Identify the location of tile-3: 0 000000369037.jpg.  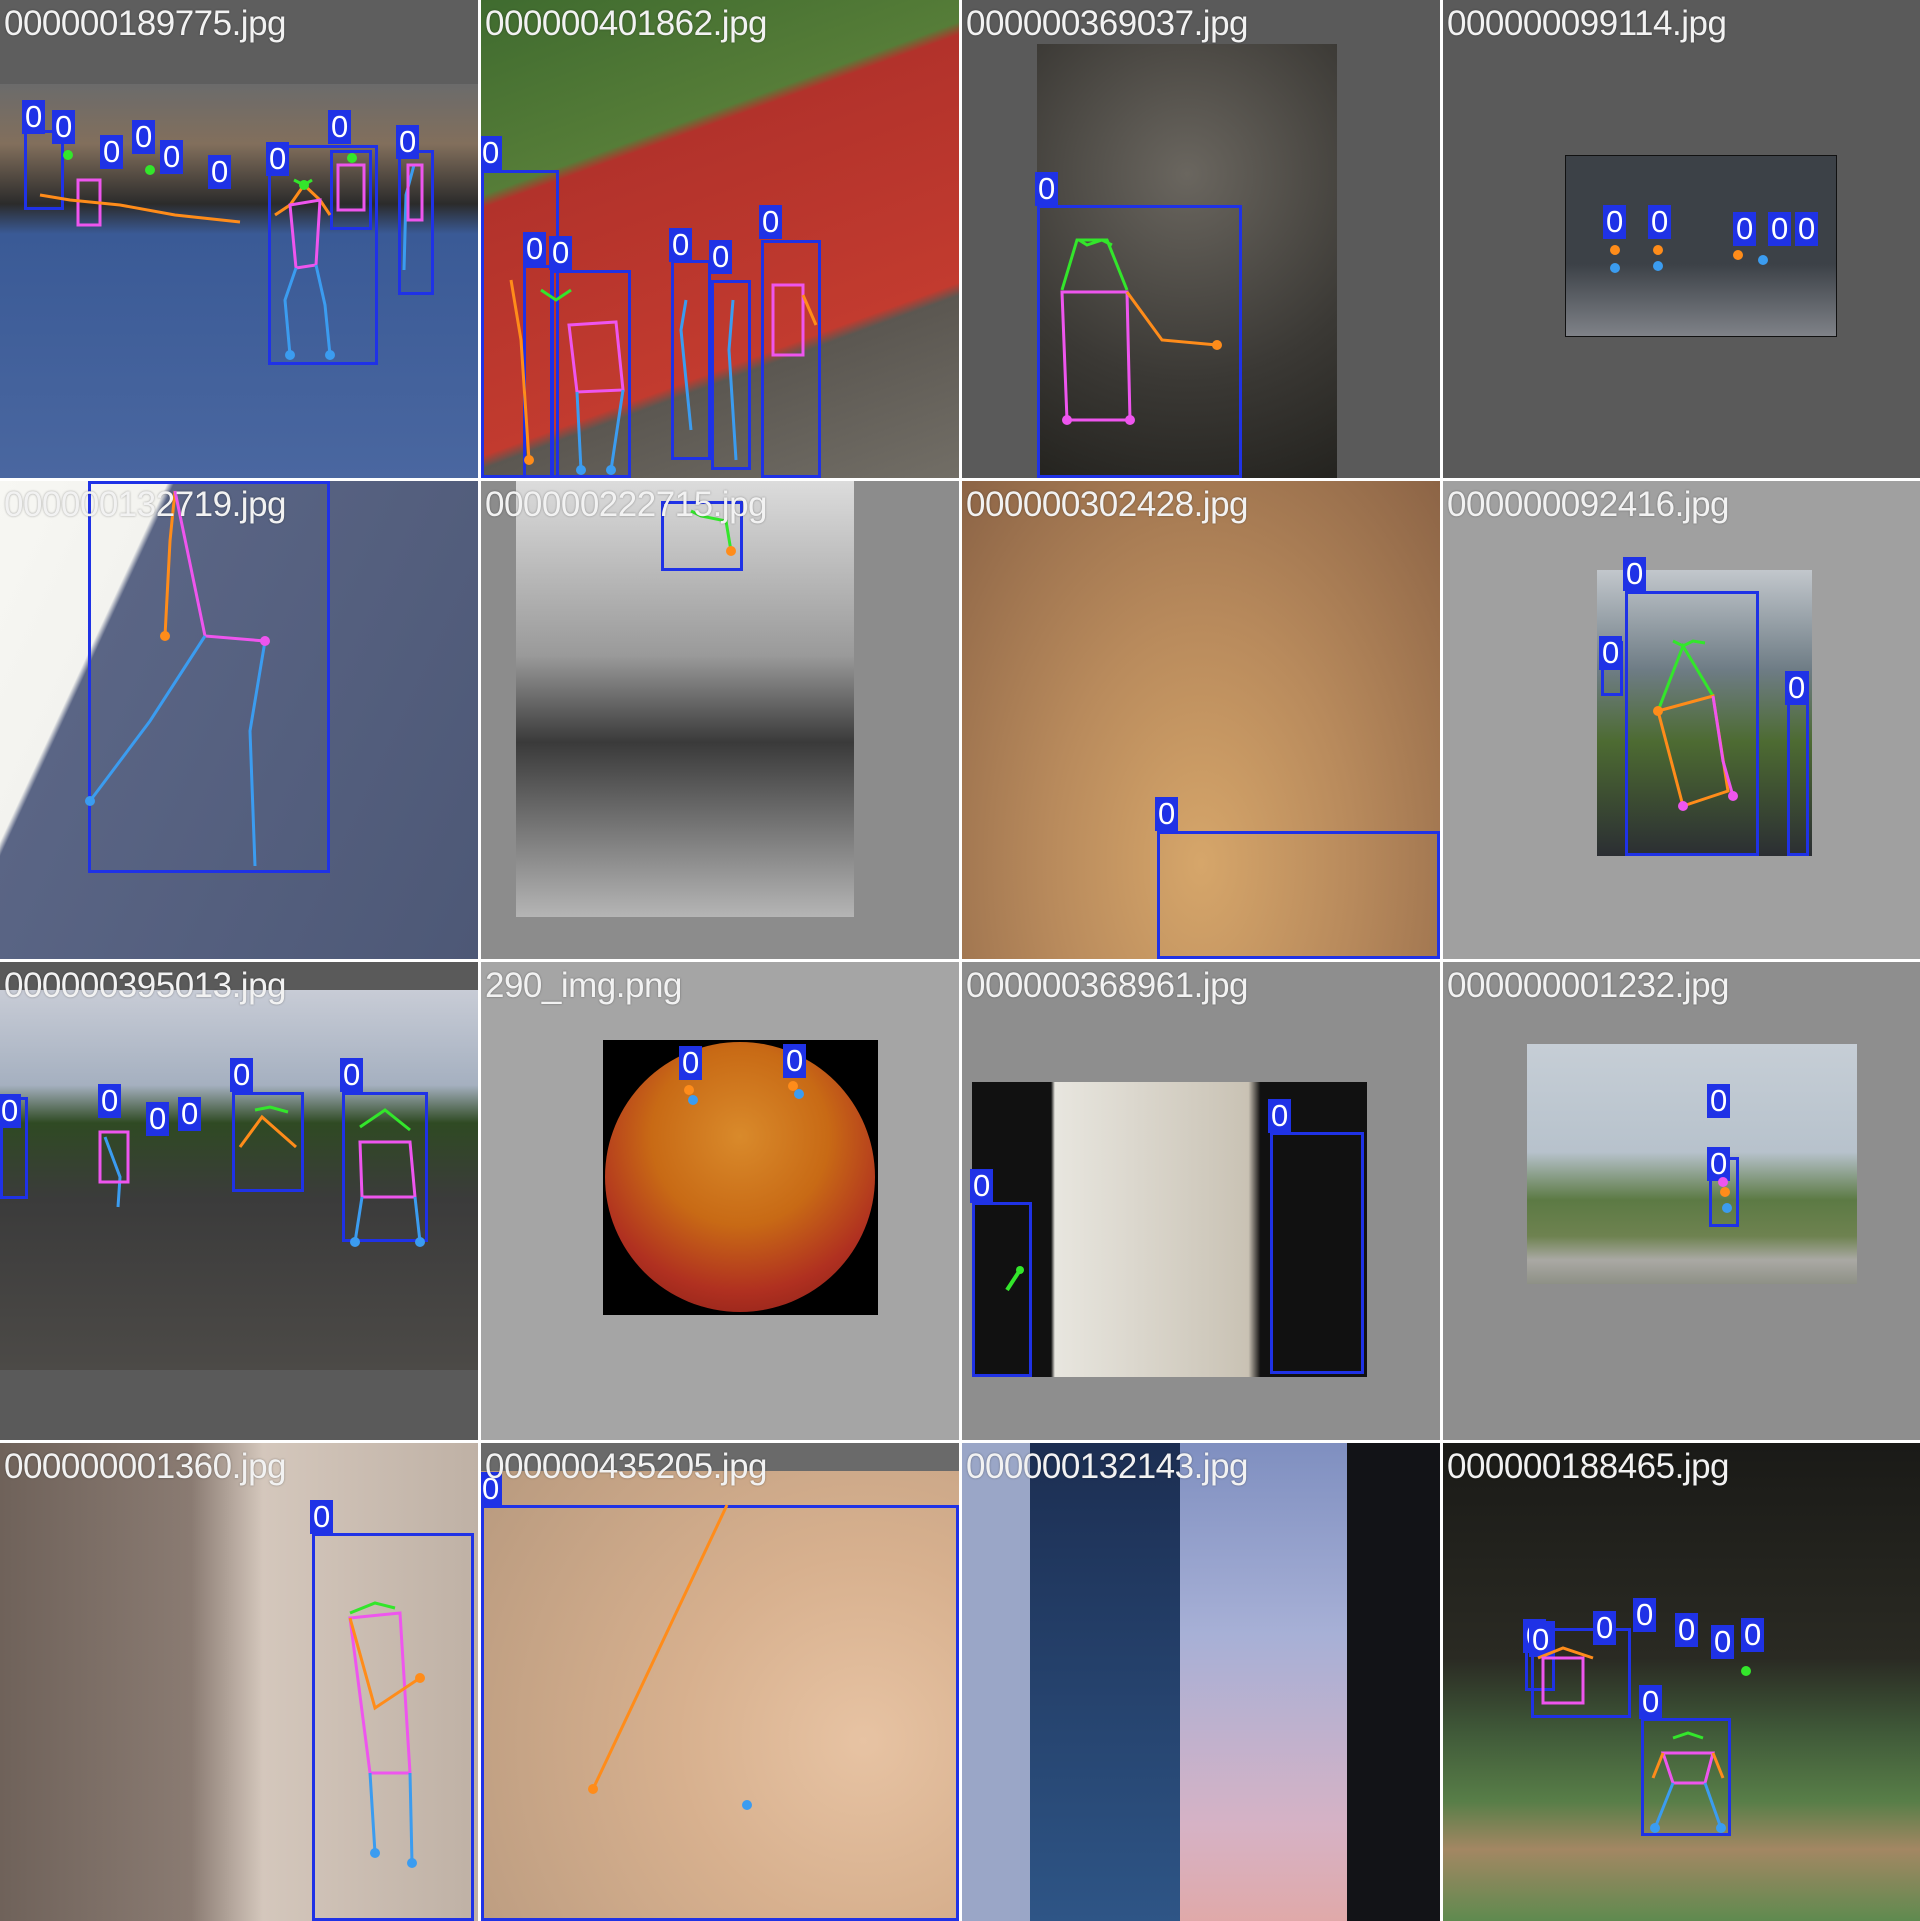
(1201, 239).